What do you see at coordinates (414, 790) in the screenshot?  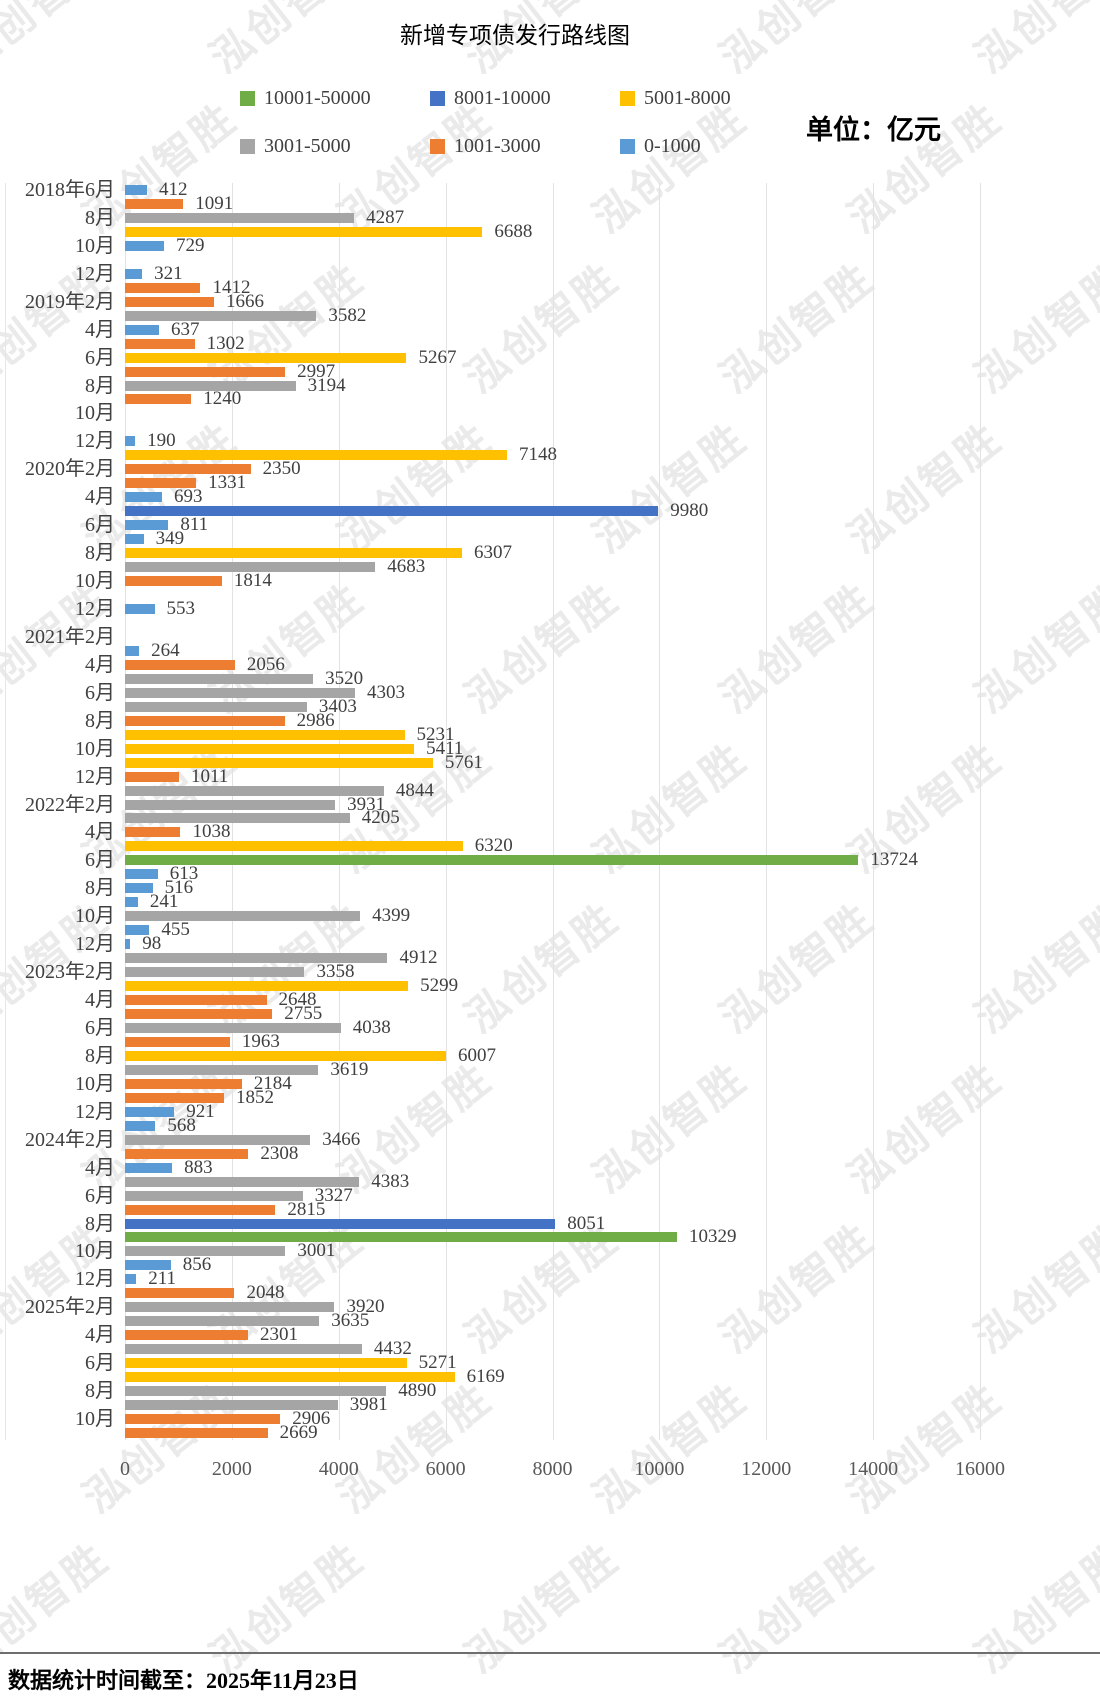 I see `bar-value-label: 4844` at bounding box center [414, 790].